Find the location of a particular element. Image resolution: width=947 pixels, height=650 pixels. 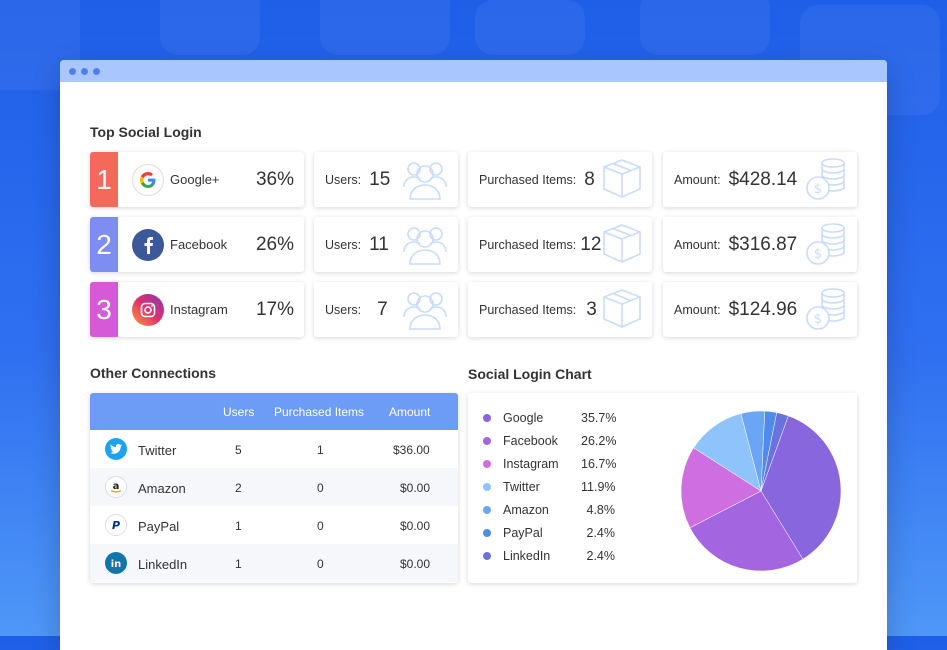

legend-value: 2.4% is located at coordinates (601, 556).